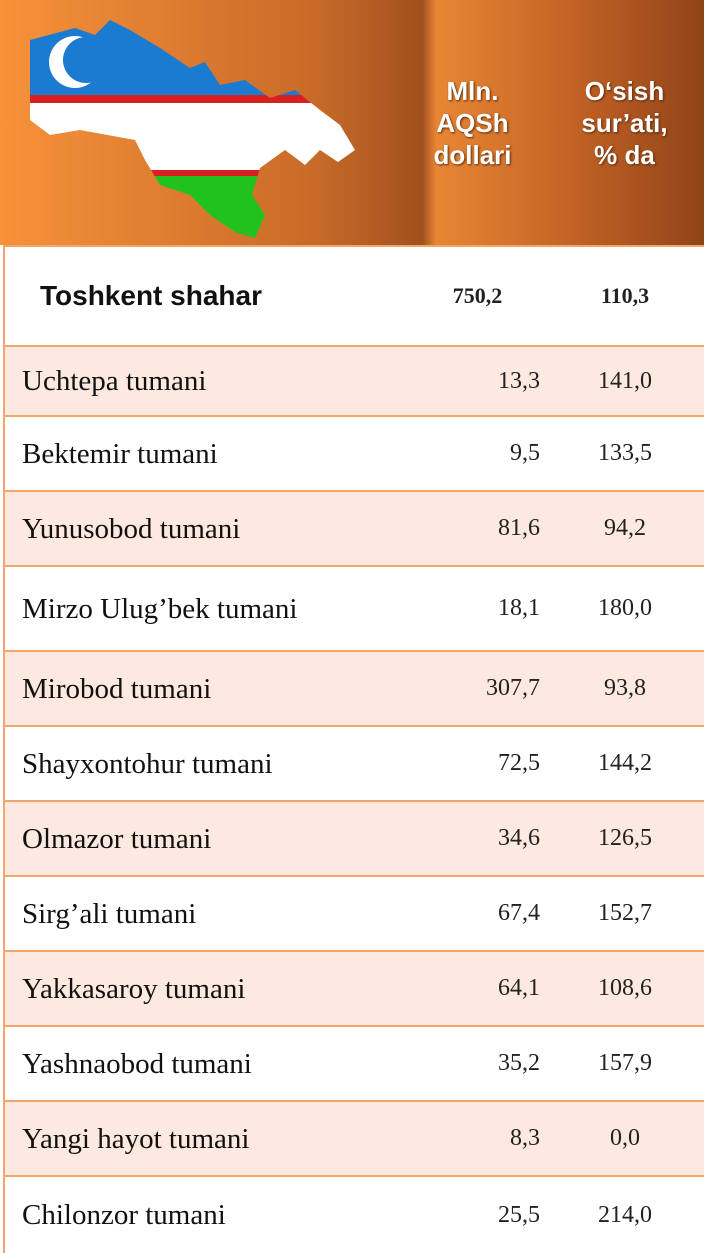  What do you see at coordinates (625, 763) in the screenshot?
I see `row-growth: 144,2` at bounding box center [625, 763].